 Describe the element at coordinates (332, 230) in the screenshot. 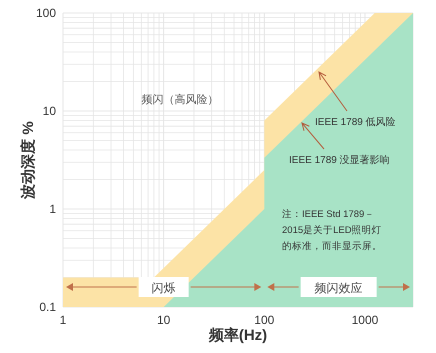

I see `annotation: 注：IEEE Std 1789－2015是关于LED照明灯的标准，而非显示屏。` at that location.